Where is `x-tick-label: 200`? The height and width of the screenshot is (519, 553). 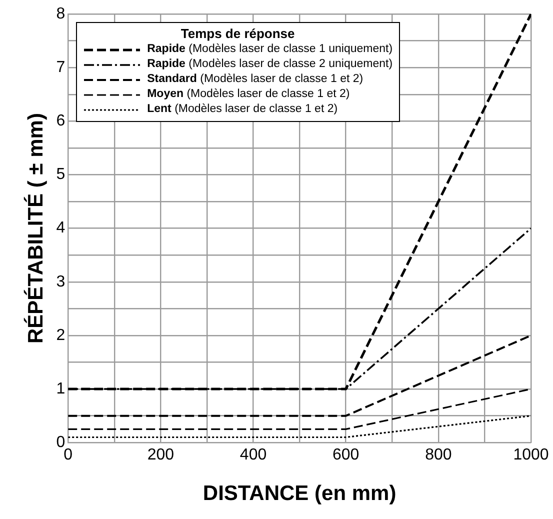
x-tick-label: 200 is located at coordinates (160, 455).